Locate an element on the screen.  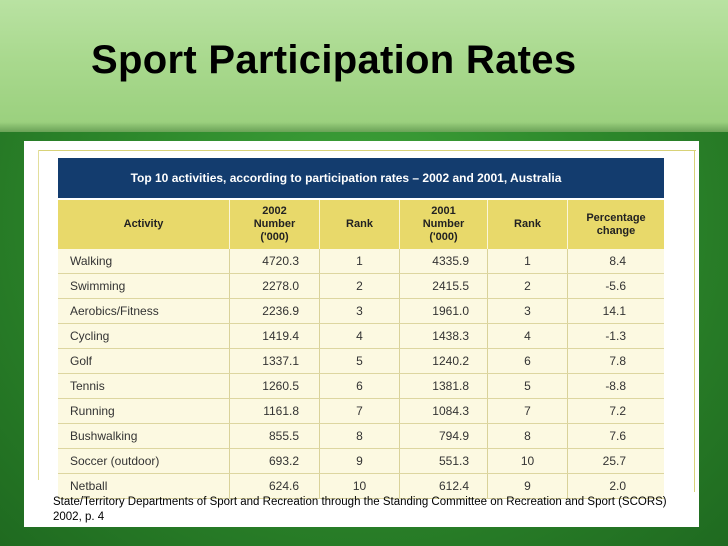
table-row: Netball 624.6 10 612.4 9 2.0 is located at coordinates (361, 486).